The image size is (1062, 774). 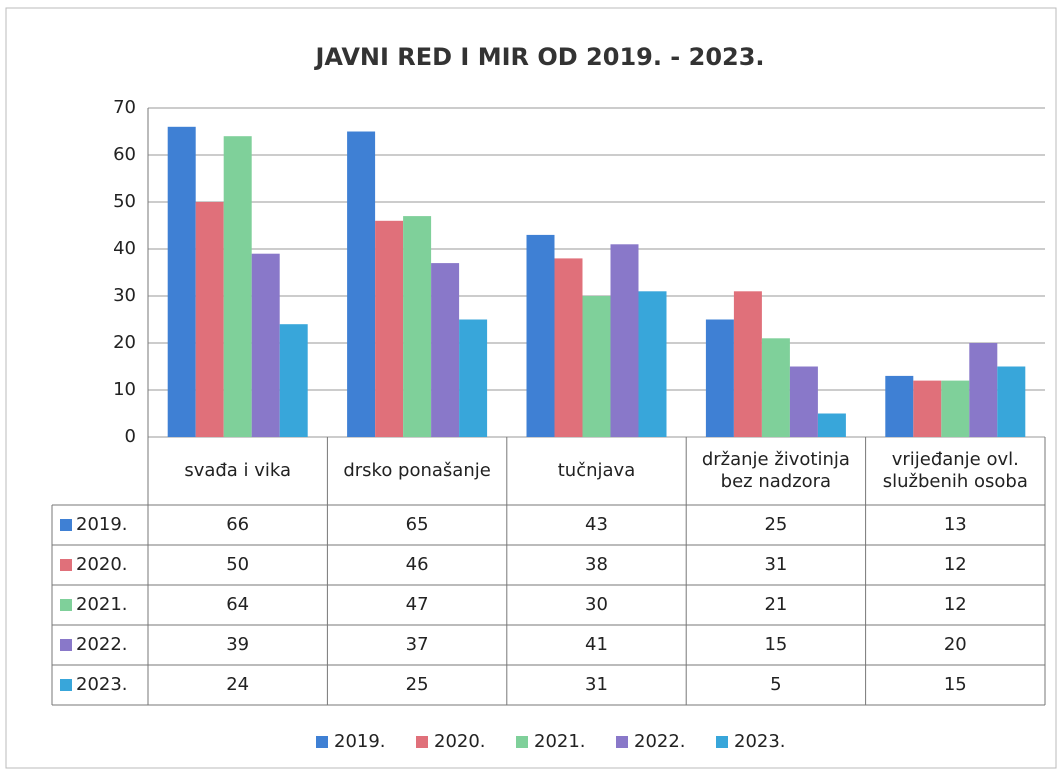 I want to click on table-value: 41, so click(x=596, y=644).